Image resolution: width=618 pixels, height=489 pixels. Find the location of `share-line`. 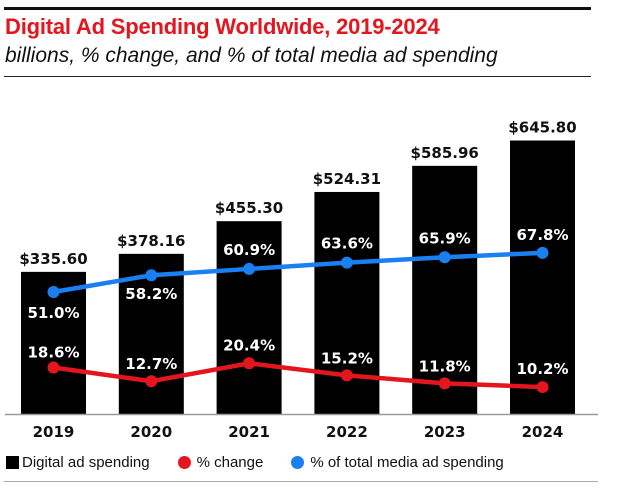

share-line is located at coordinates (298, 272).